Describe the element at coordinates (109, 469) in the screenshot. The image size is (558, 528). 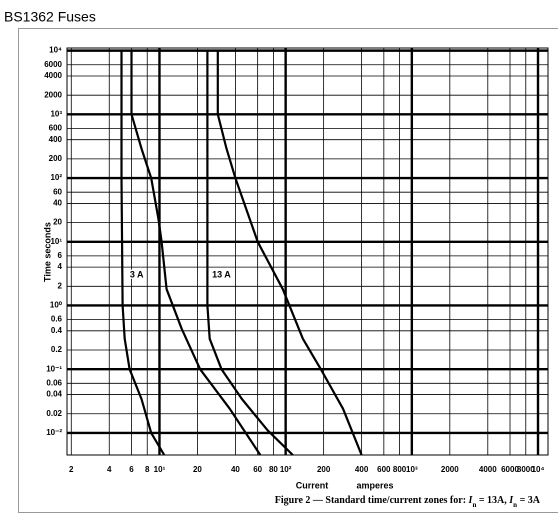
I see `x-tick-label: 4` at that location.